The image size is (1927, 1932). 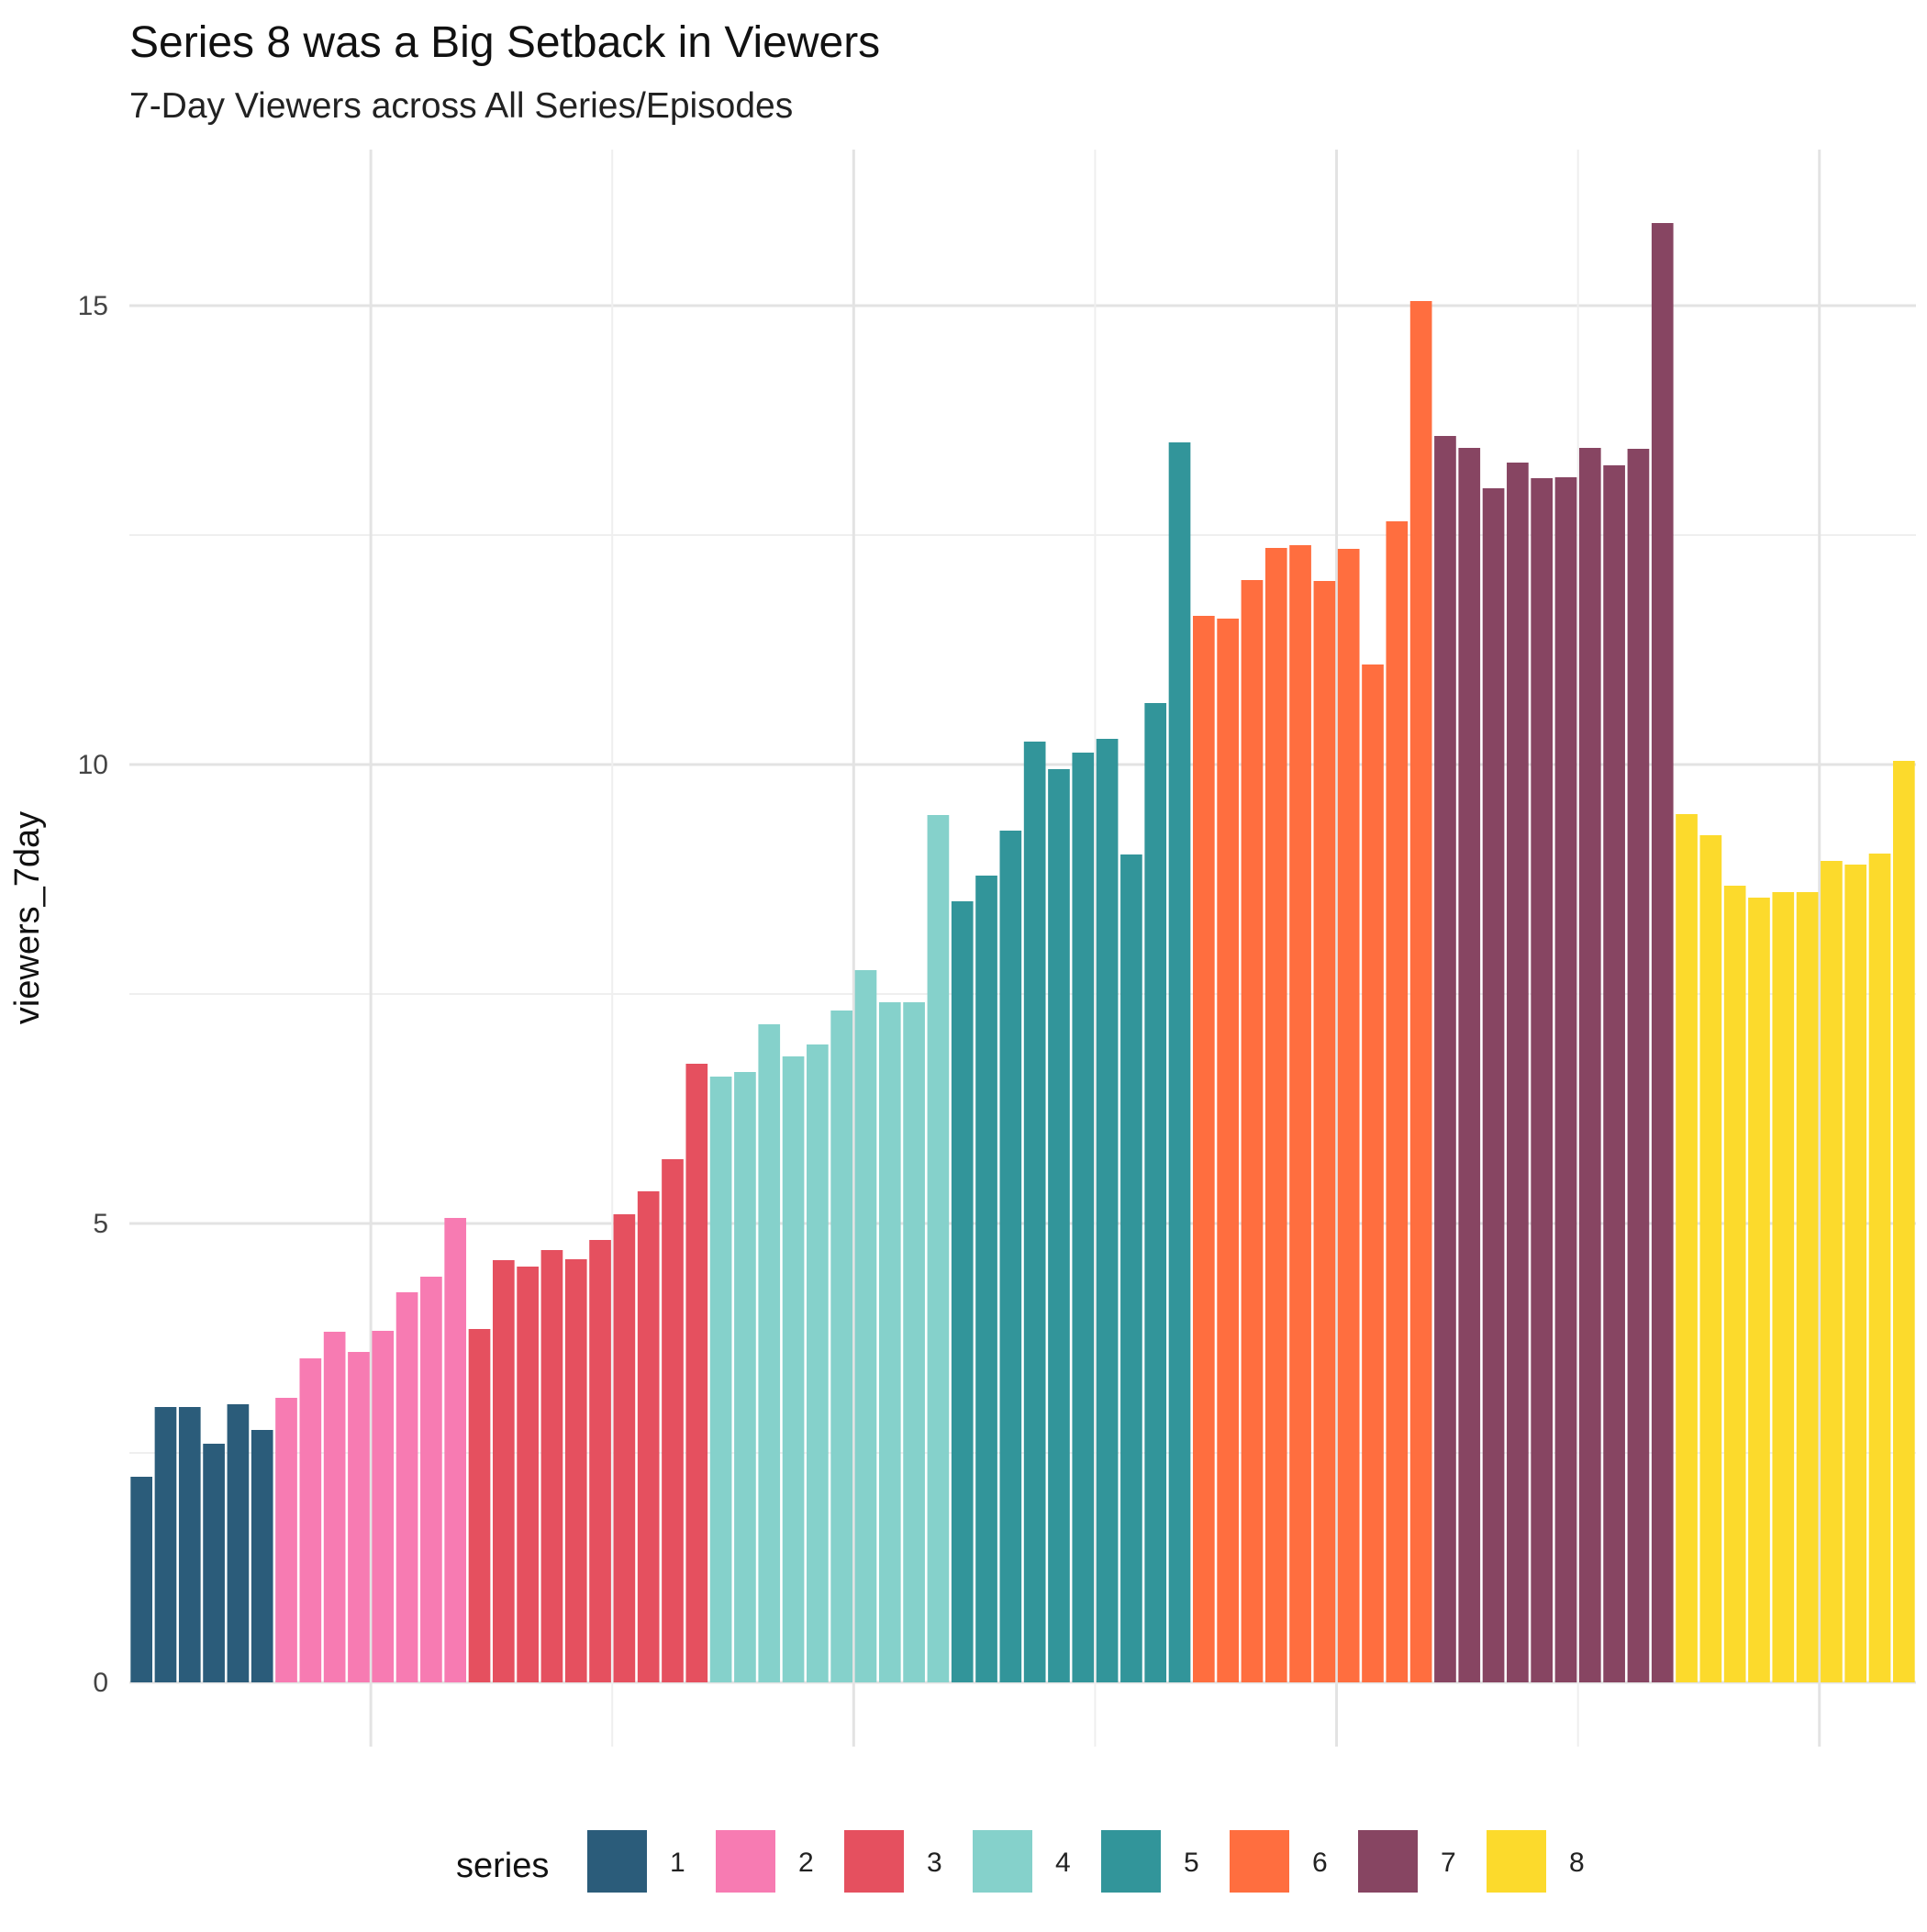 What do you see at coordinates (93, 994) in the screenshot?
I see `y-axis-ticks: 0 5 10 15` at bounding box center [93, 994].